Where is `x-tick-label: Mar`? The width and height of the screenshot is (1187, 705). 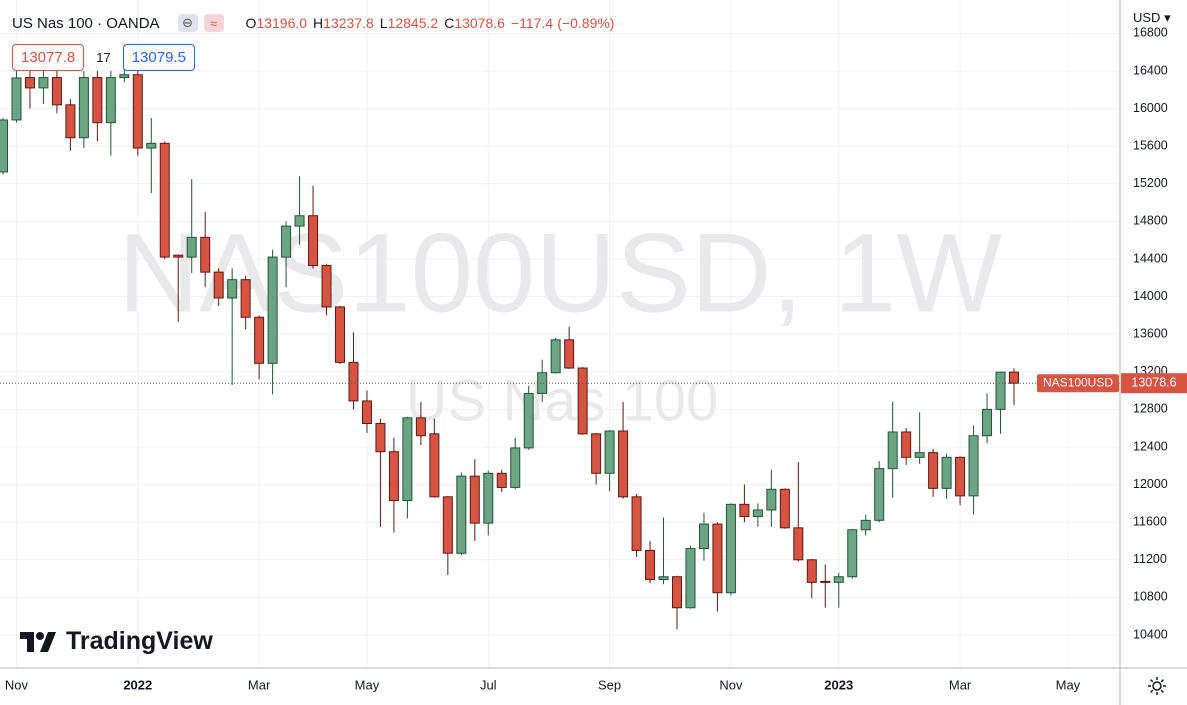 x-tick-label: Mar is located at coordinates (960, 684).